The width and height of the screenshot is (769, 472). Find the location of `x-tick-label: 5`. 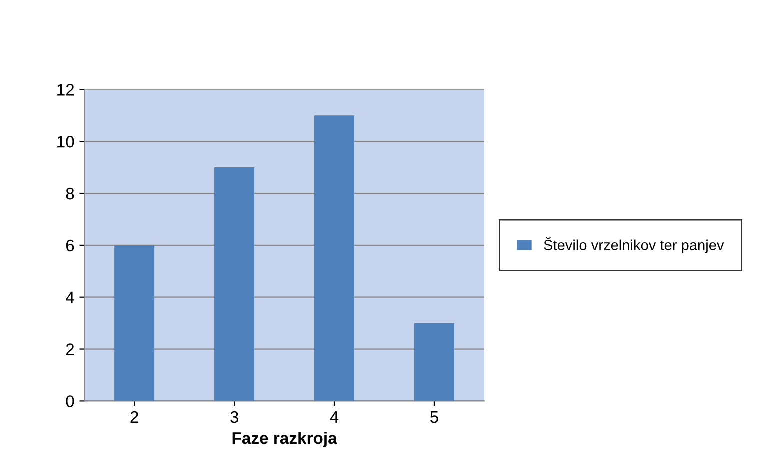

x-tick-label: 5 is located at coordinates (434, 418).